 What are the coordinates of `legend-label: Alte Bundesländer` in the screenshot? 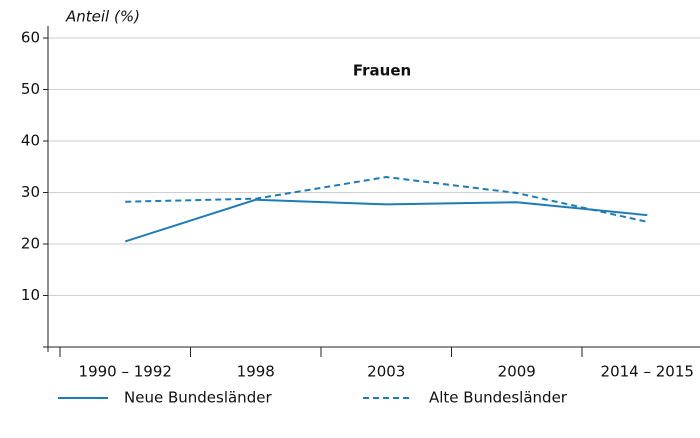 It's located at (498, 398).